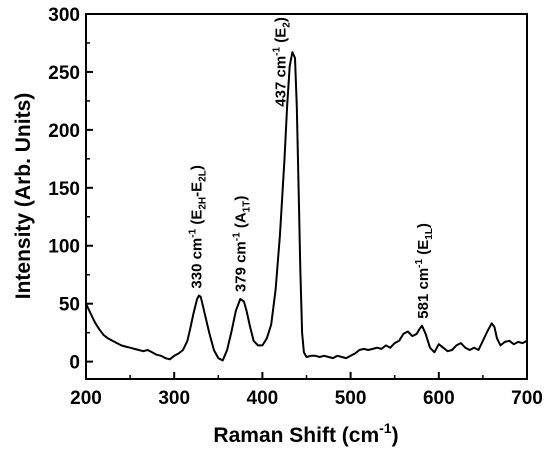 The image size is (550, 452). Describe the element at coordinates (64, 73) in the screenshot. I see `y-tick-label: 250` at that location.